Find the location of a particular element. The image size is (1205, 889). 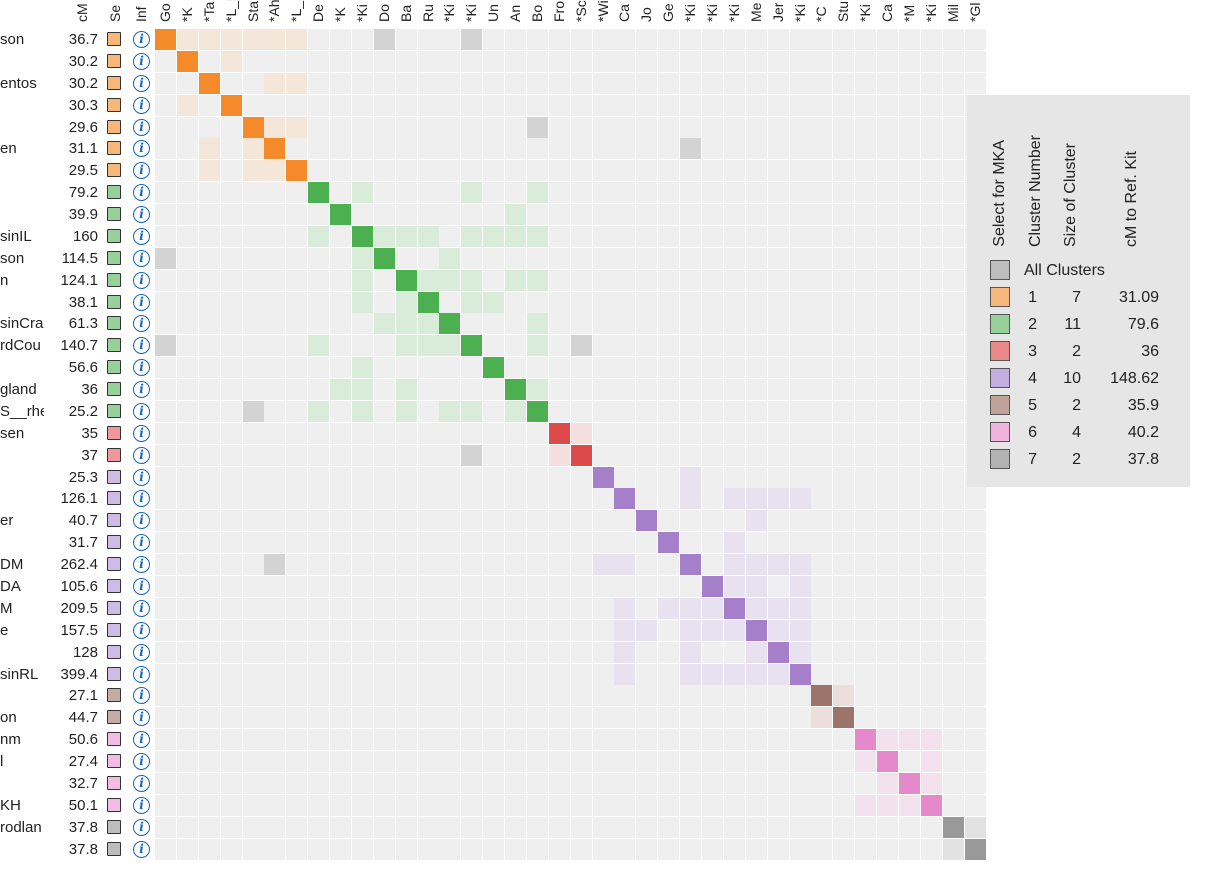

cluster-select-checkbox is located at coordinates (1000, 297).